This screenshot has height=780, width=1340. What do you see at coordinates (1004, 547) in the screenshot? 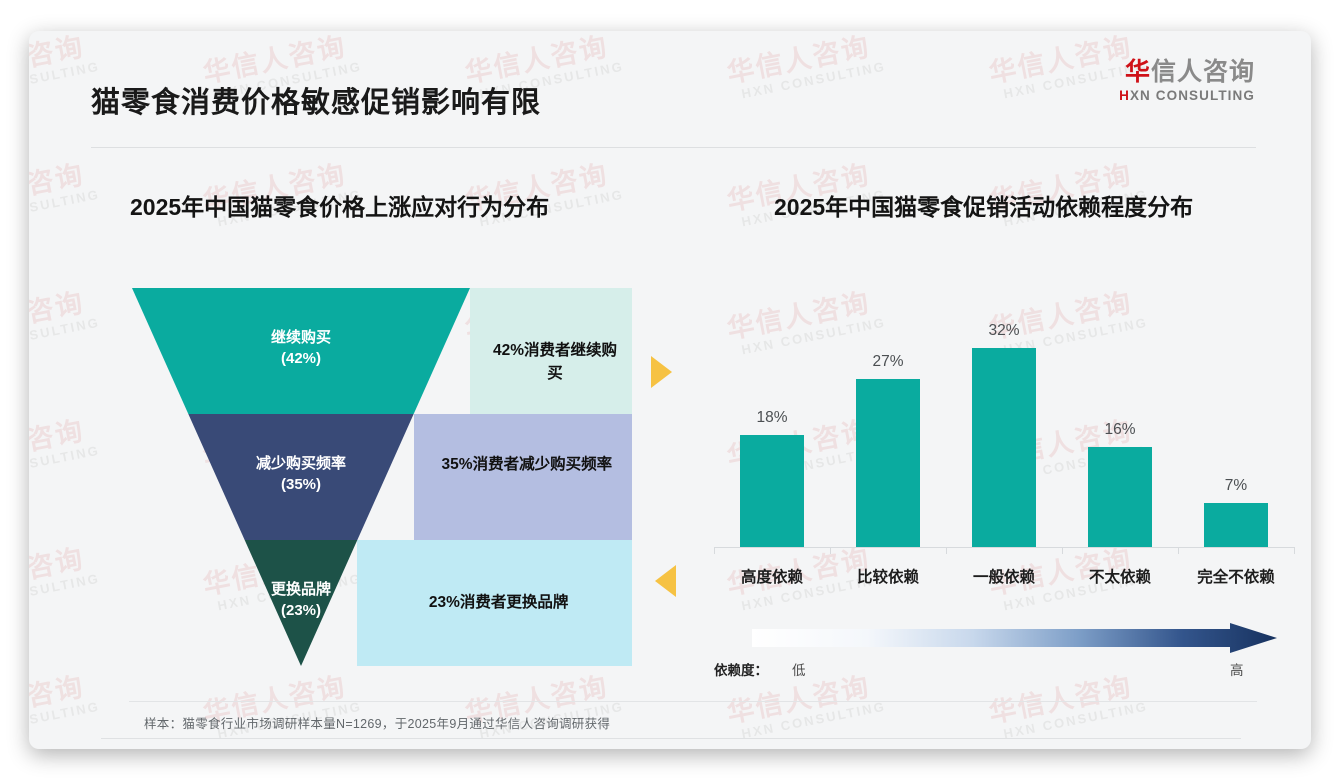
I see `x-axis-line` at bounding box center [1004, 547].